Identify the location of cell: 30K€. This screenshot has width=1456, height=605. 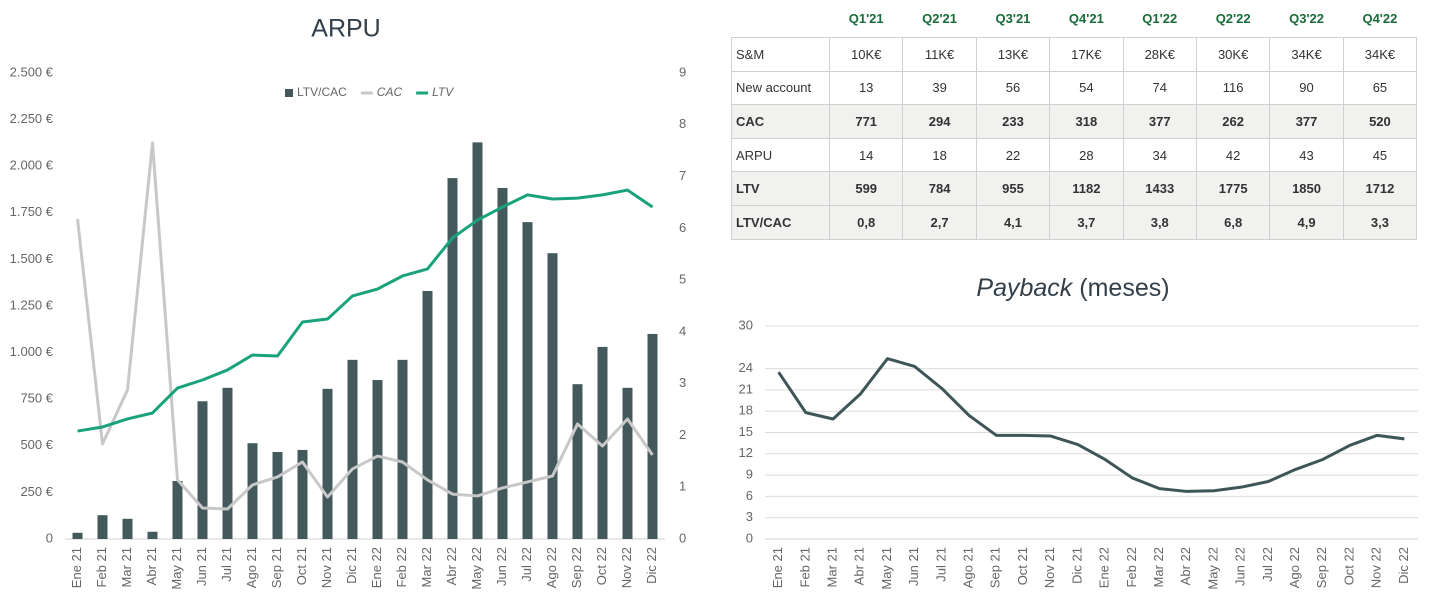
(1233, 54).